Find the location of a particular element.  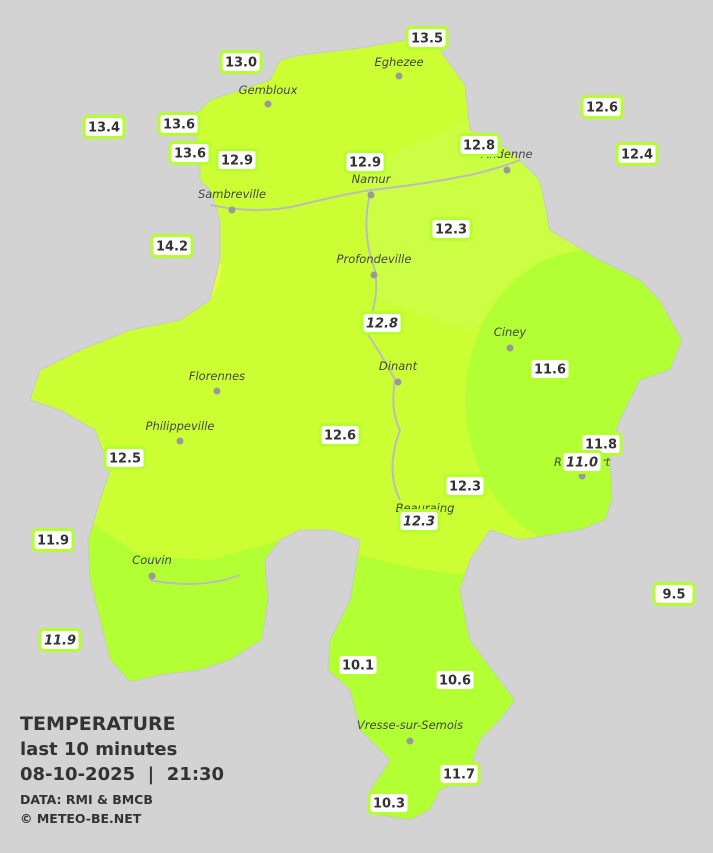

station-value: 11.9 is located at coordinates (53, 541).